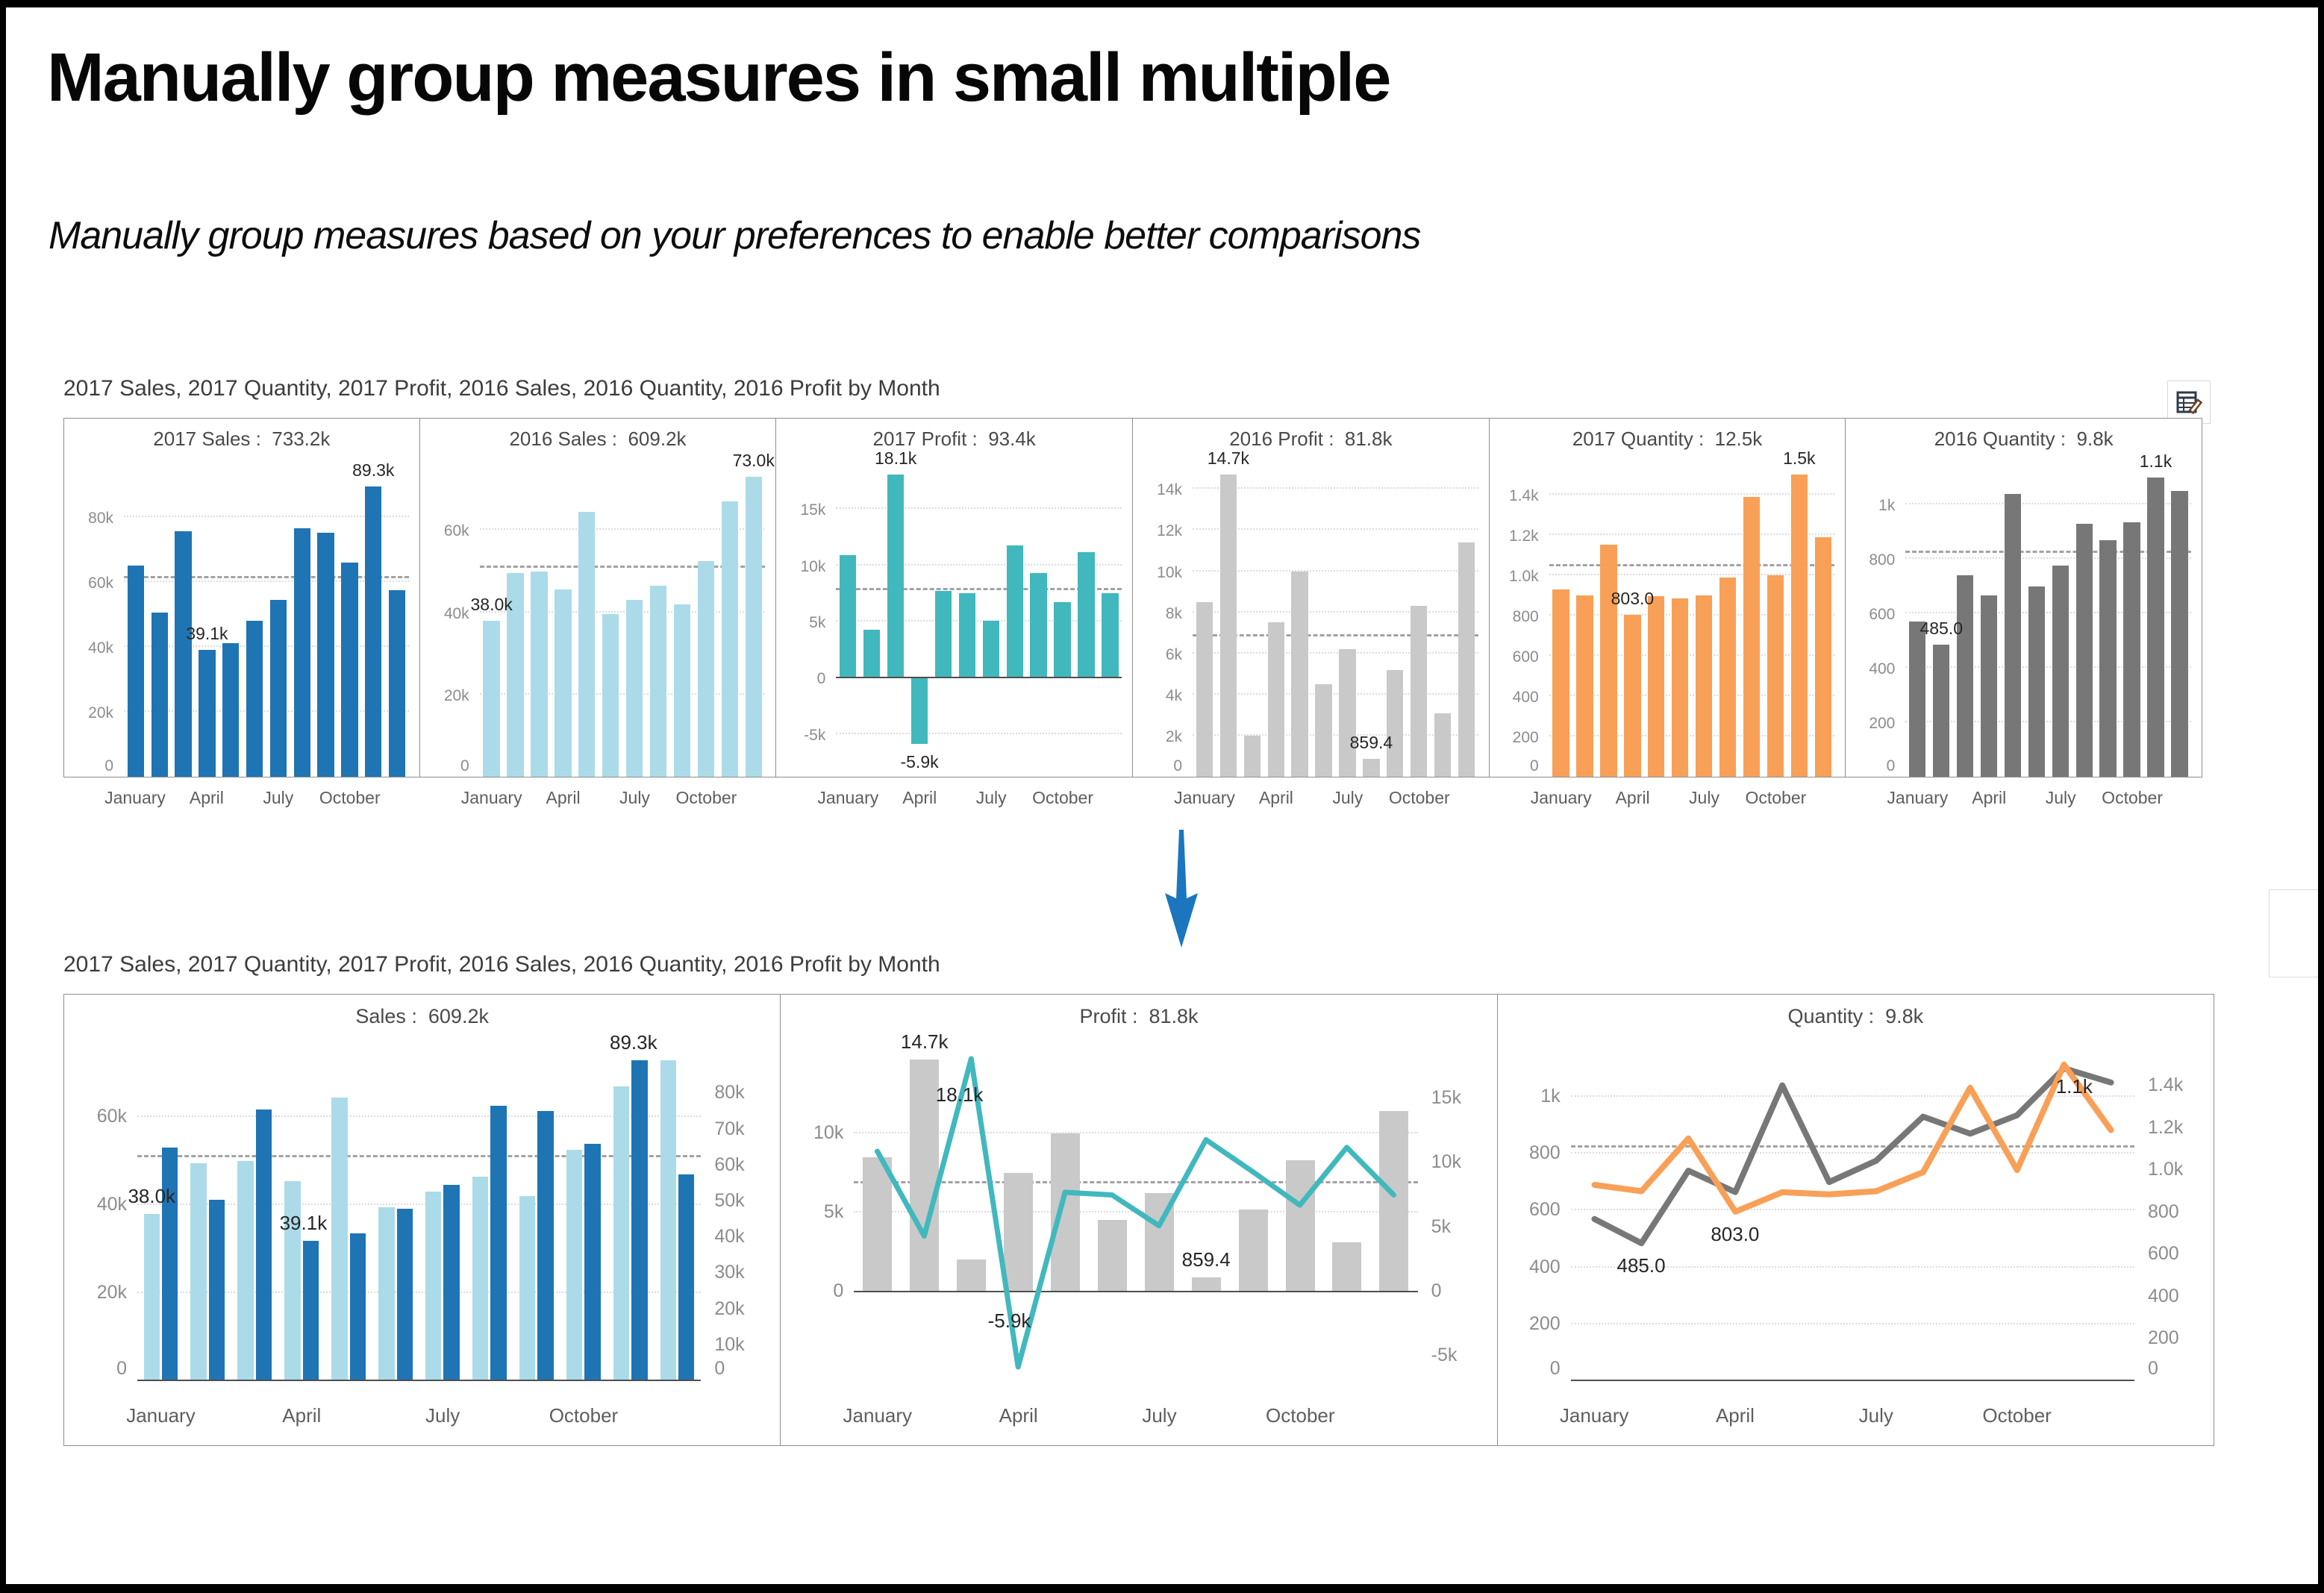  What do you see at coordinates (1135, 1215) in the screenshot?
I see `2017-profit-line` at bounding box center [1135, 1215].